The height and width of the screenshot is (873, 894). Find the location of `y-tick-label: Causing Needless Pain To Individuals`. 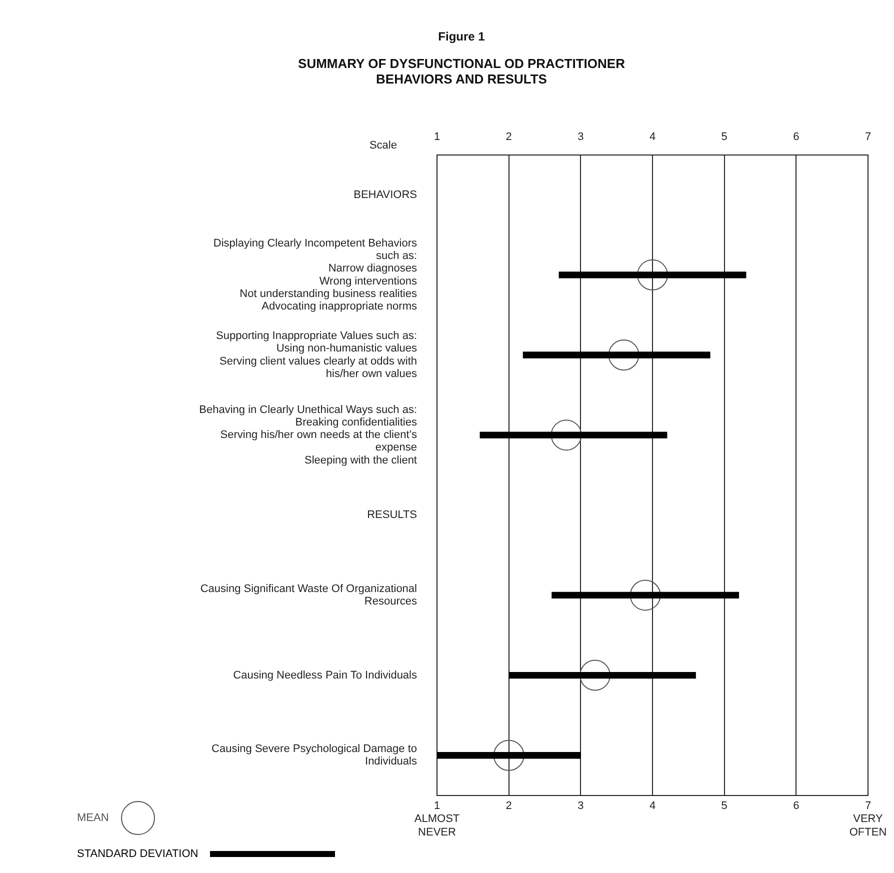

y-tick-label: Causing Needless Pain To Individuals is located at coordinates (325, 675).